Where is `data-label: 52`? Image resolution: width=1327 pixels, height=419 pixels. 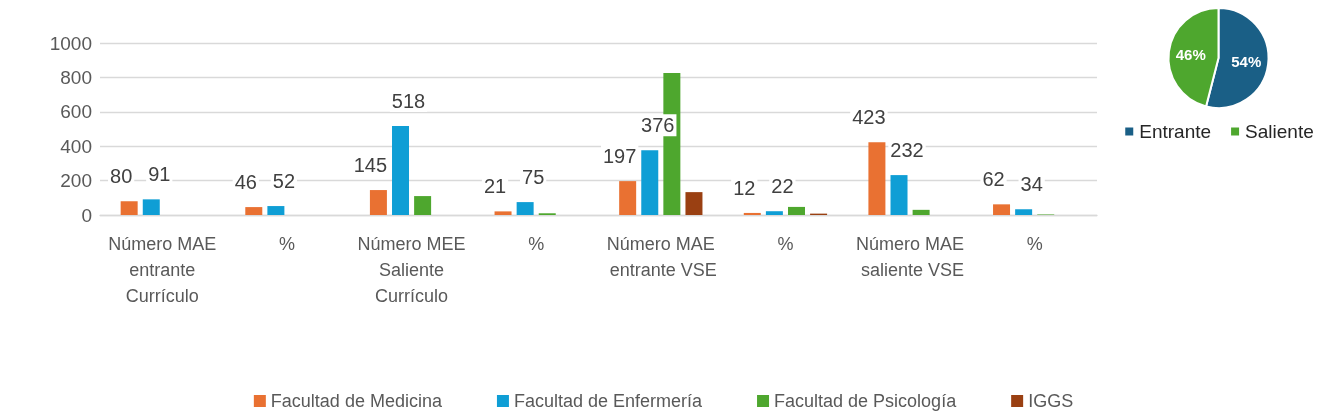 data-label: 52 is located at coordinates (284, 181).